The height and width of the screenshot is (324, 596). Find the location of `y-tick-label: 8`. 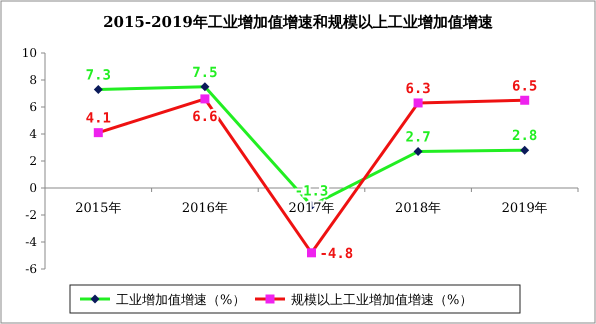

y-tick-label: 8 is located at coordinates (33, 80).